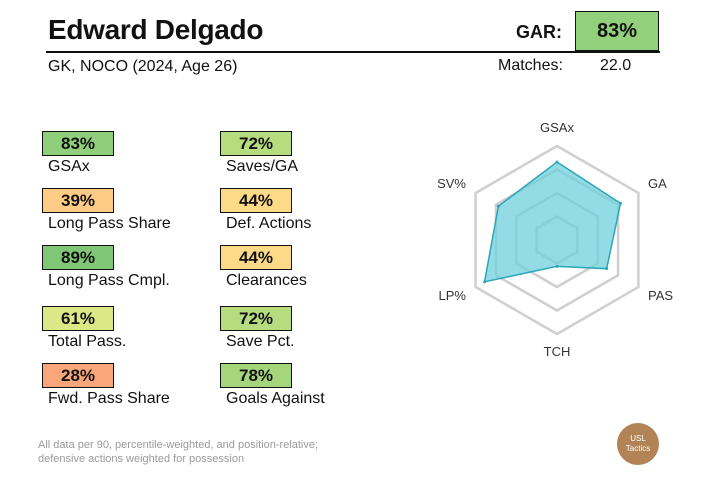  What do you see at coordinates (87, 341) in the screenshot?
I see `metric-label: Total Pass.` at bounding box center [87, 341].